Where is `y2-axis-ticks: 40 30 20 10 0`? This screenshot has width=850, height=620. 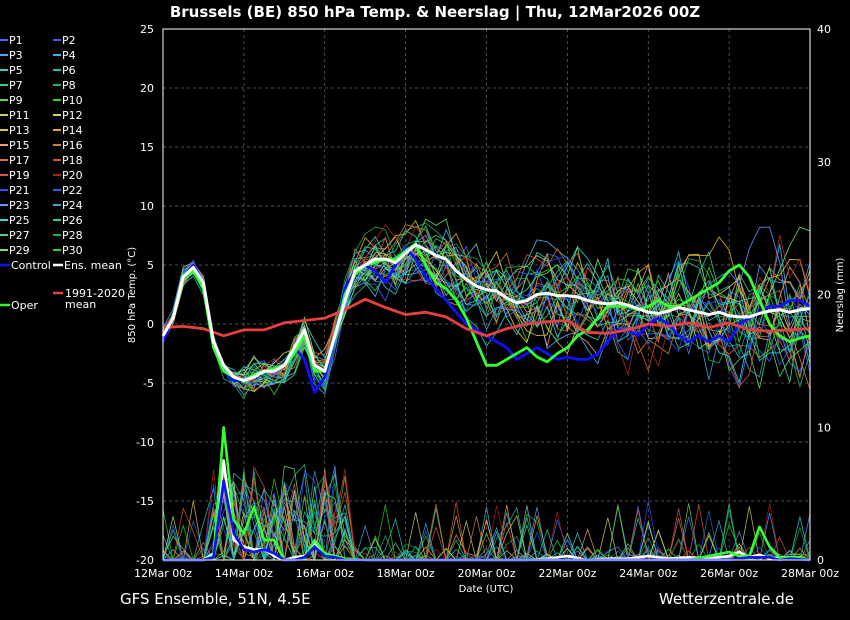 y2-axis-ticks: 40 30 20 10 0 is located at coordinates (824, 295).